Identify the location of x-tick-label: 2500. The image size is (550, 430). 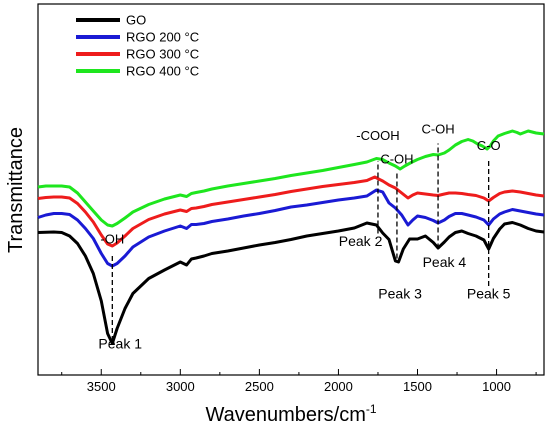
(259, 386).